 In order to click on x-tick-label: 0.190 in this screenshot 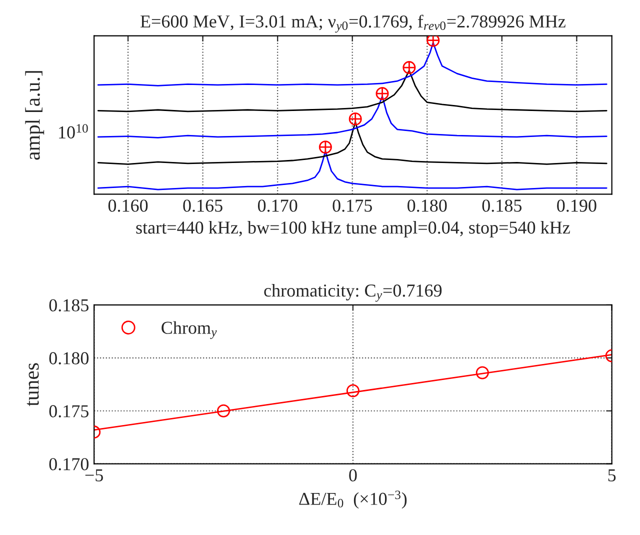, I will do `click(576, 206)`.